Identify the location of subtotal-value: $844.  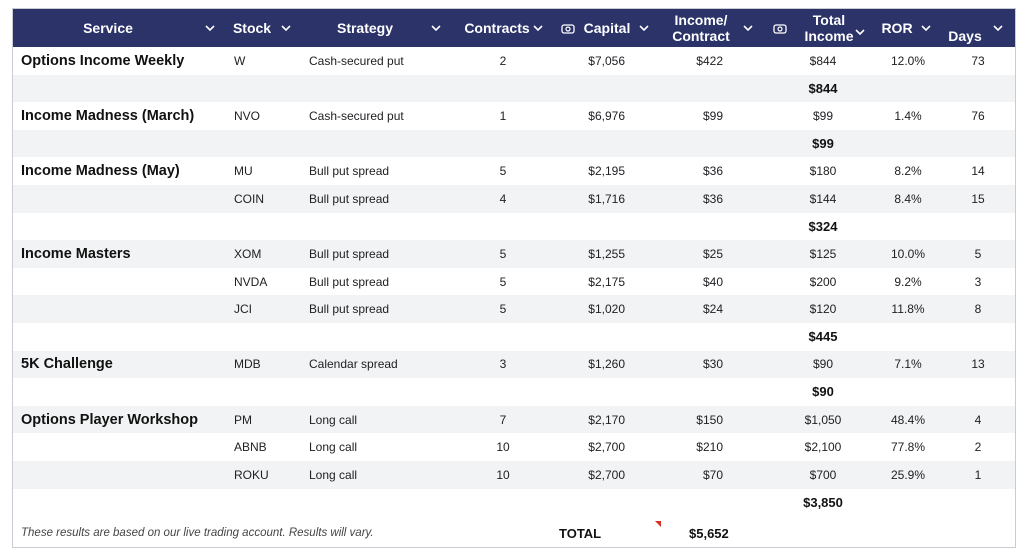
(823, 88).